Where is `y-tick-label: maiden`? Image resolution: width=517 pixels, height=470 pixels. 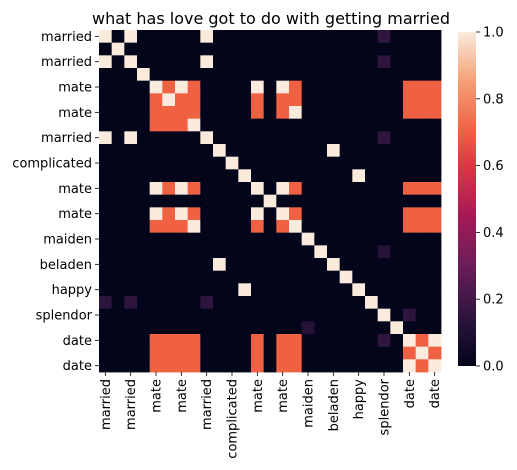
y-tick-label: maiden is located at coordinates (67, 240).